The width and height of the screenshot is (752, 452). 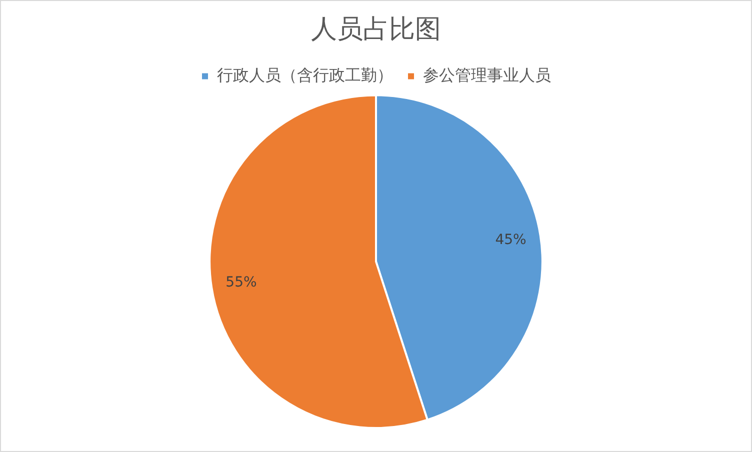 What do you see at coordinates (241, 282) in the screenshot?
I see `data-label: 55%` at bounding box center [241, 282].